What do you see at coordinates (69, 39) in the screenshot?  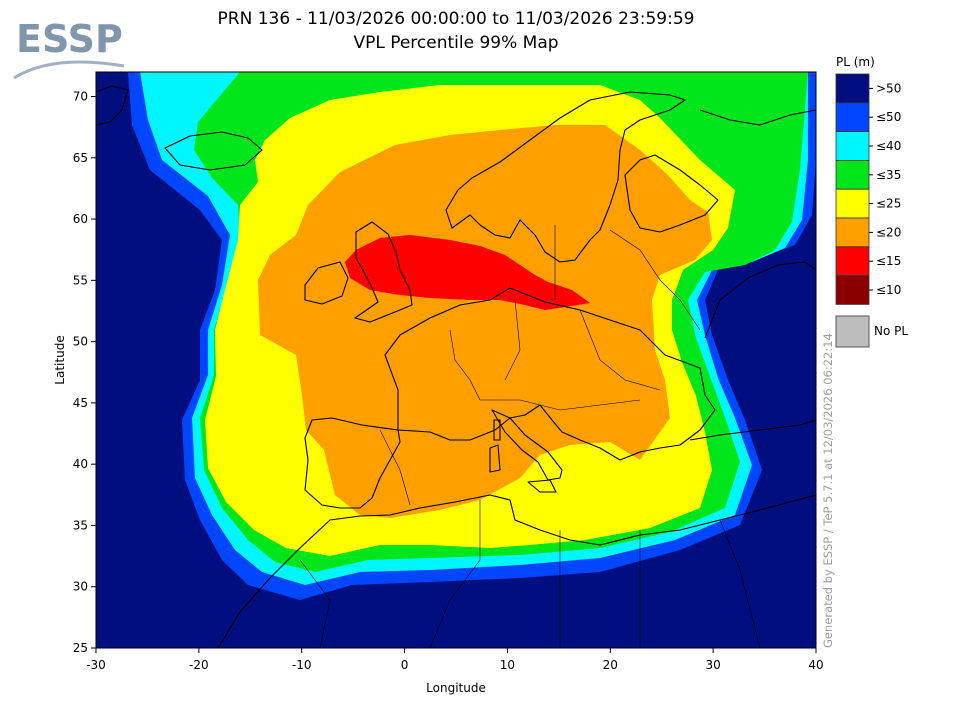 I see `essp-logo-text: ESSP` at bounding box center [69, 39].